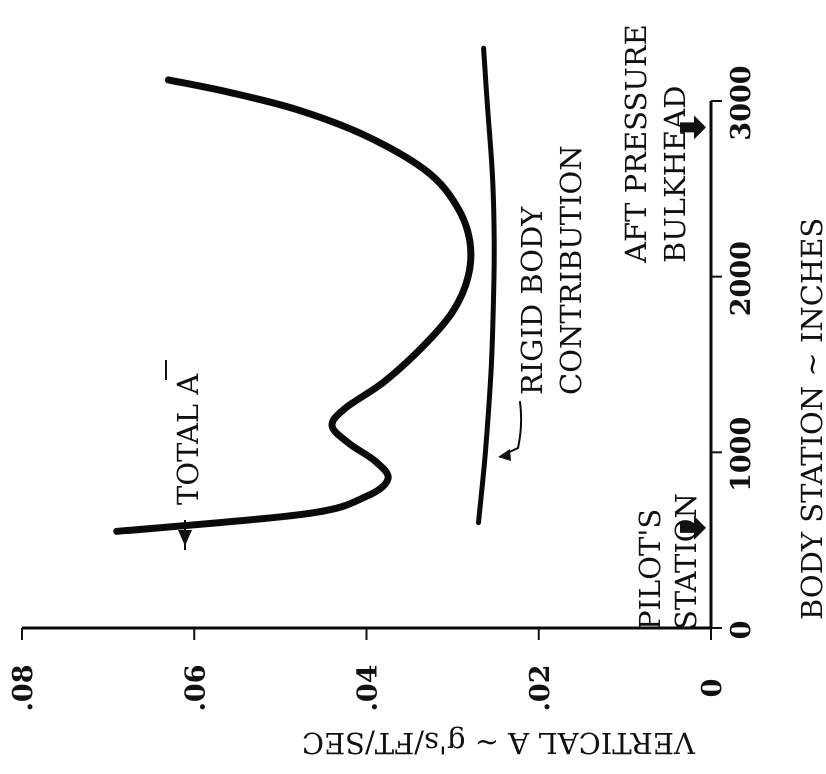  I want to click on x-axis-title: BODY STATION ~ INCHES, so click(810, 419).